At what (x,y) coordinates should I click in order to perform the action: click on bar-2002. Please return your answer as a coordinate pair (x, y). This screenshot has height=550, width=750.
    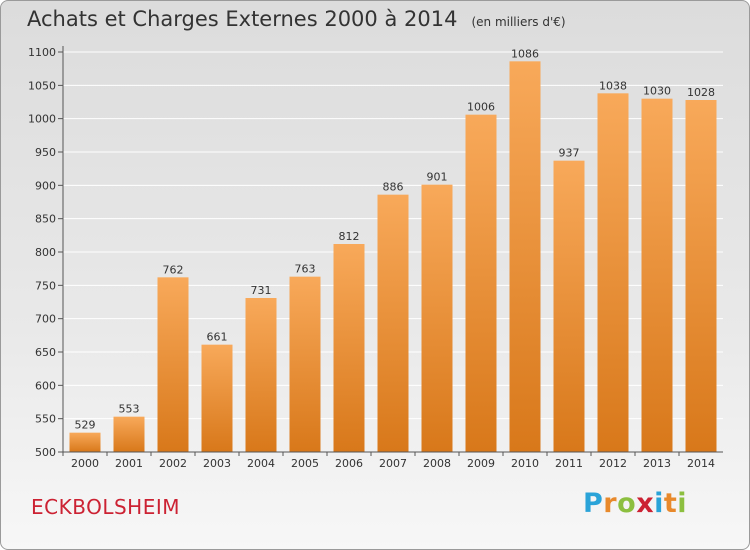
    Looking at the image, I should click on (173, 364).